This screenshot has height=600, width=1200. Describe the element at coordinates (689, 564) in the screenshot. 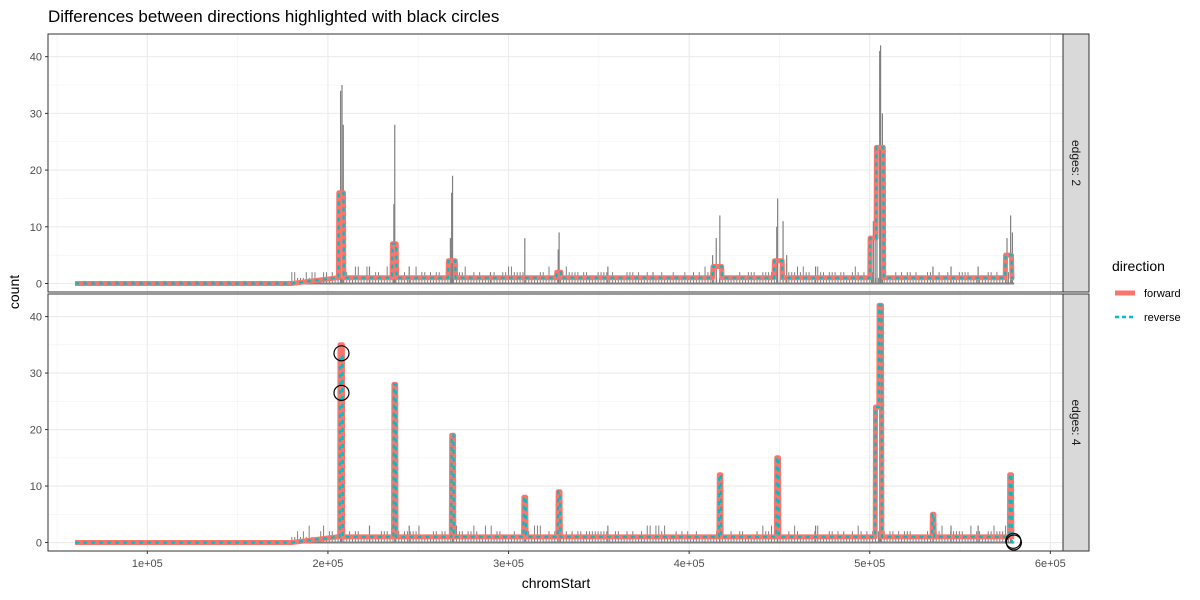

I see `x-tick-label: 4e+05` at that location.